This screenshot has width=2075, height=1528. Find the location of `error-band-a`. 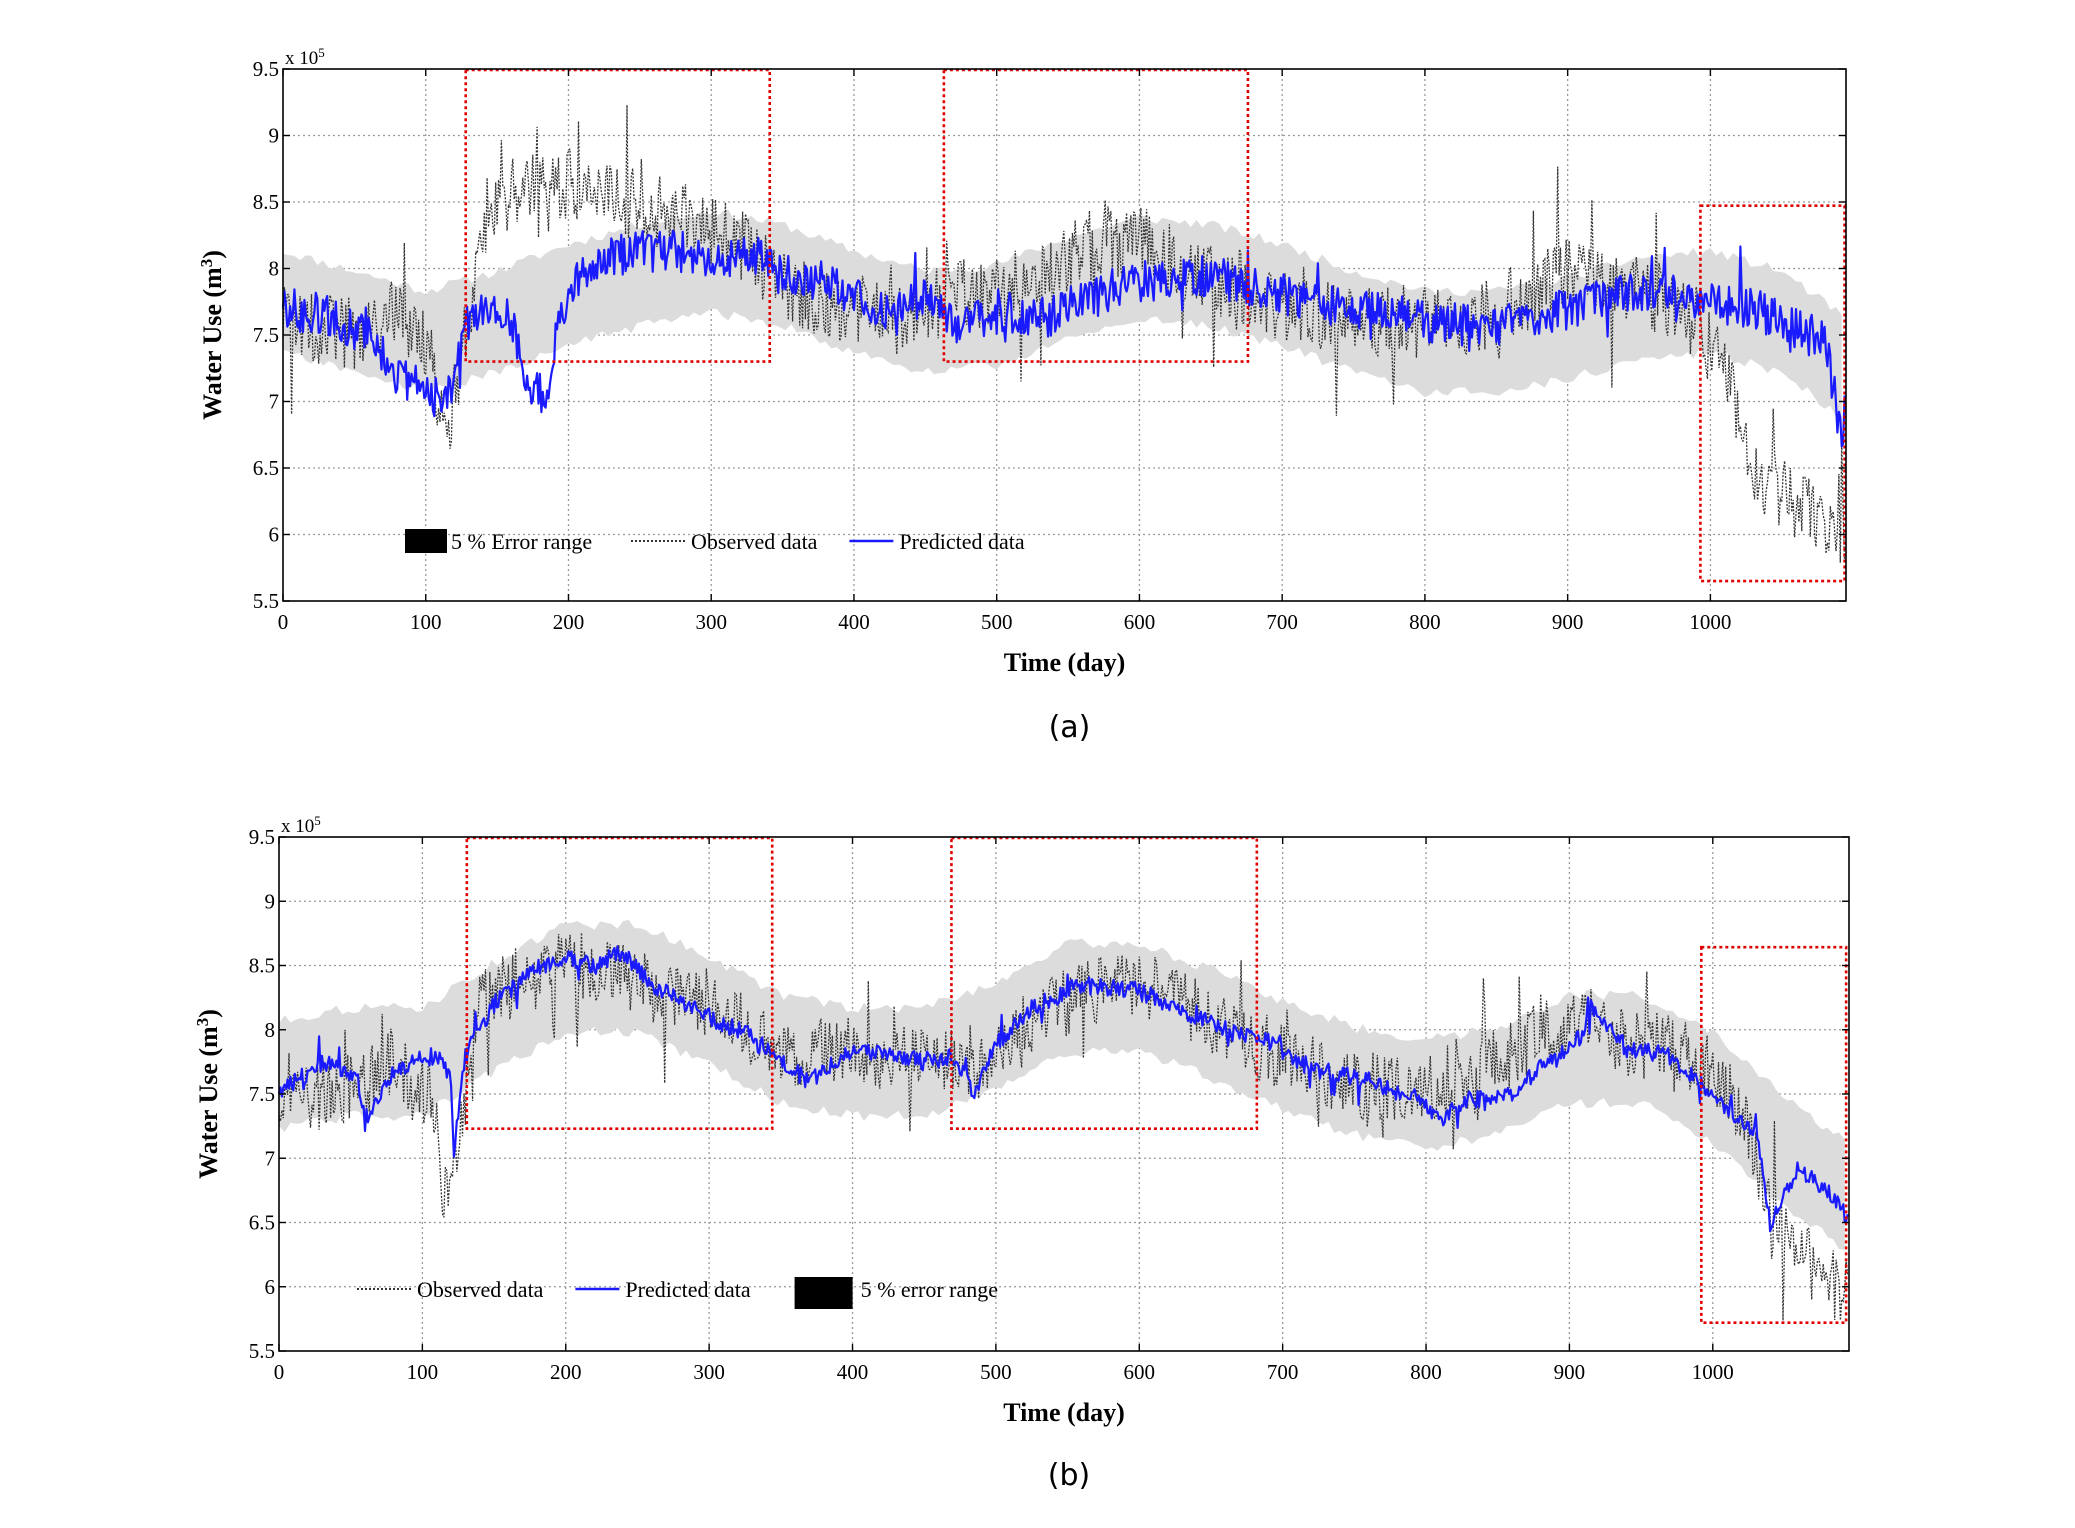

error-band-a is located at coordinates (1062, 313).